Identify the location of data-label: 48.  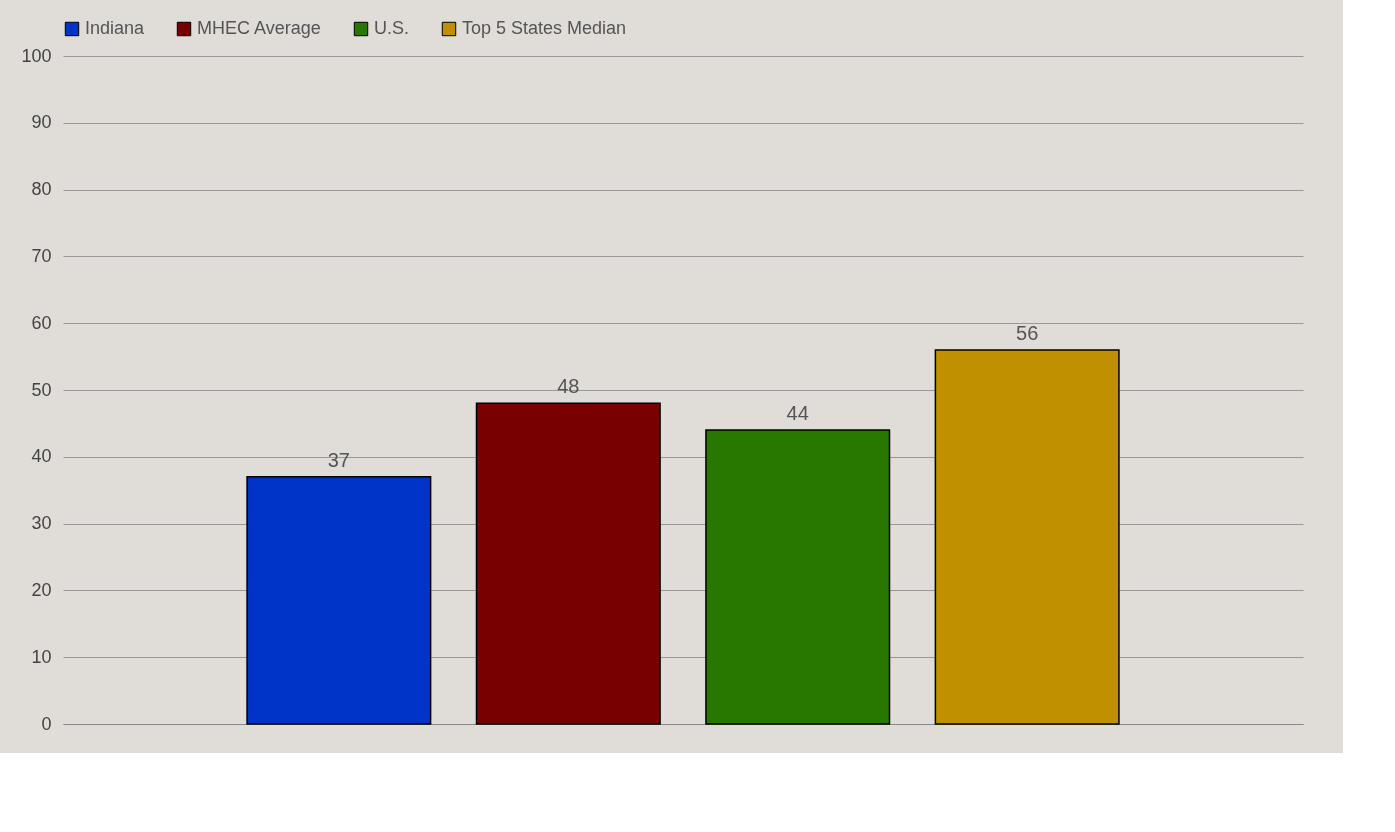
(568, 386).